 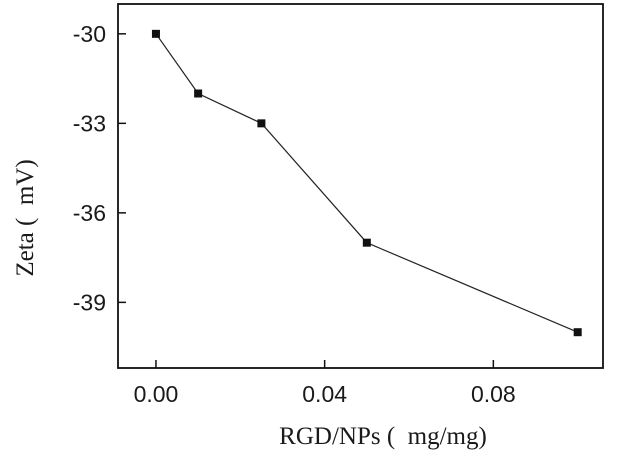 I want to click on x-tick-label: 0.08, so click(x=493, y=394).